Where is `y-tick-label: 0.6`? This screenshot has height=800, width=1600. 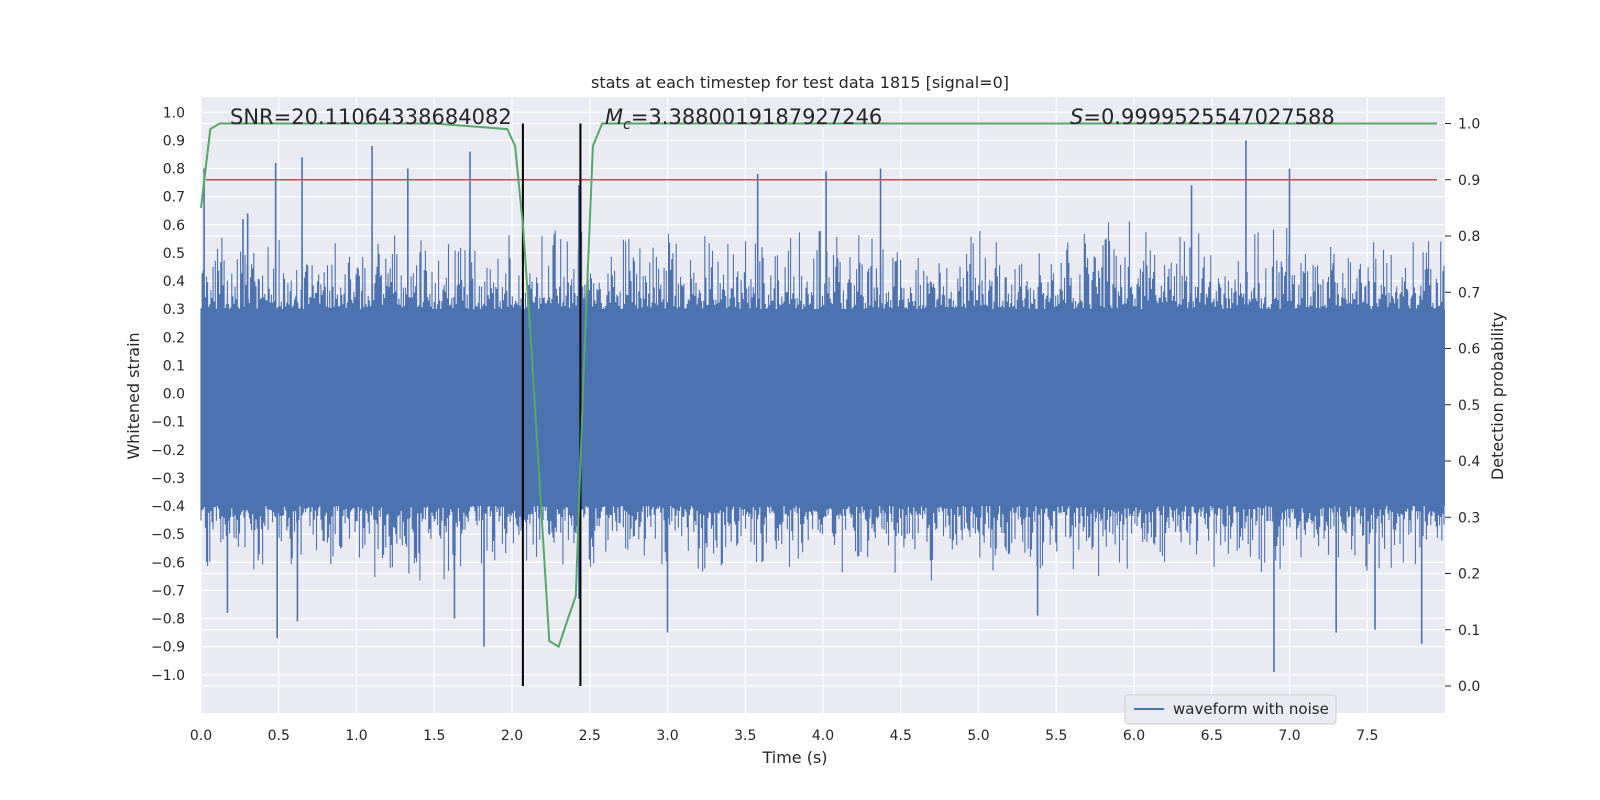
y-tick-label: 0.6 is located at coordinates (174, 226).